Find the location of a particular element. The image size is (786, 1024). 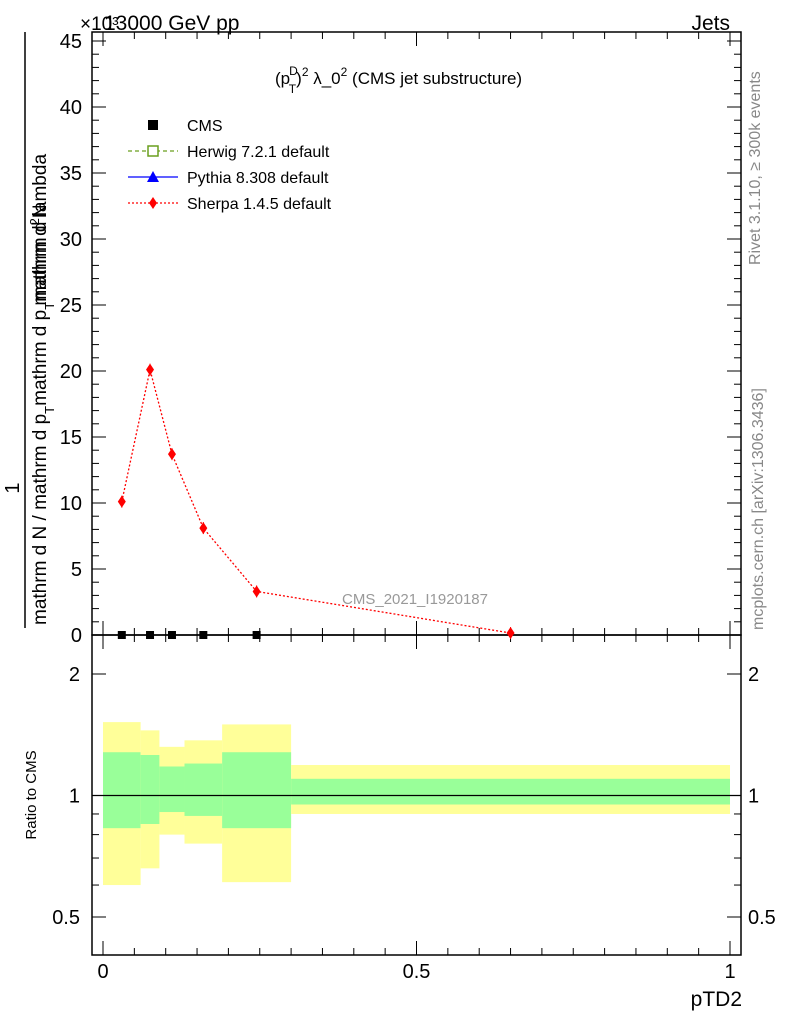

legend-item: Herwig 7.2.1 default is located at coordinates (229, 152).